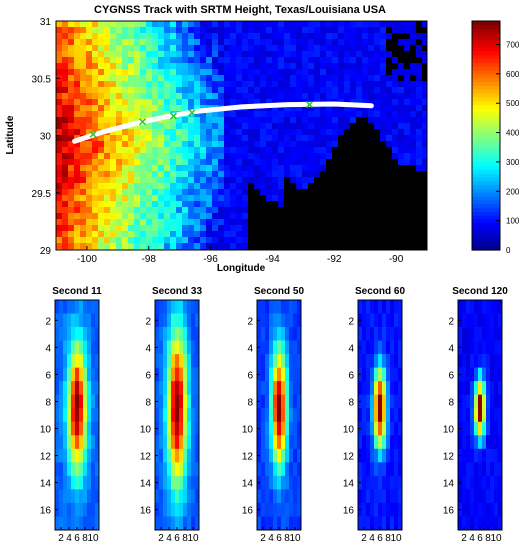 The width and height of the screenshot is (531, 550). I want to click on panel-title: Second 33, so click(177, 291).